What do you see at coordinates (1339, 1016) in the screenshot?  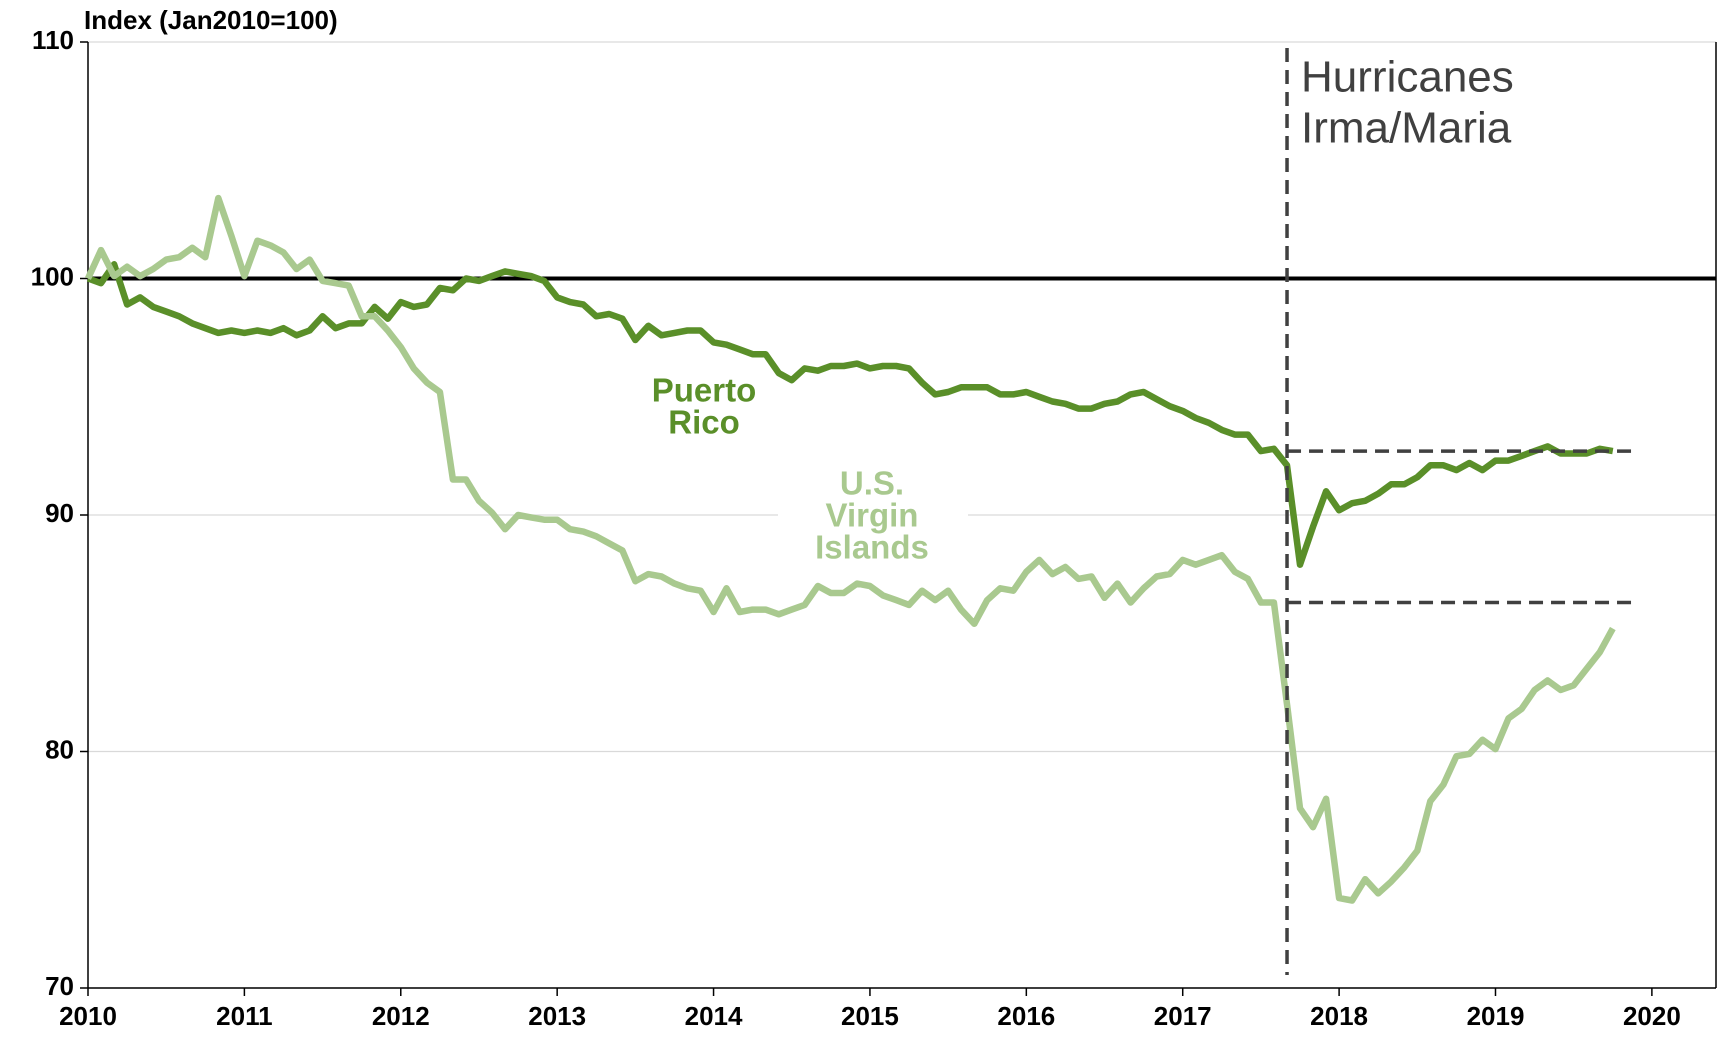 I see `x-tick-label: 2018` at bounding box center [1339, 1016].